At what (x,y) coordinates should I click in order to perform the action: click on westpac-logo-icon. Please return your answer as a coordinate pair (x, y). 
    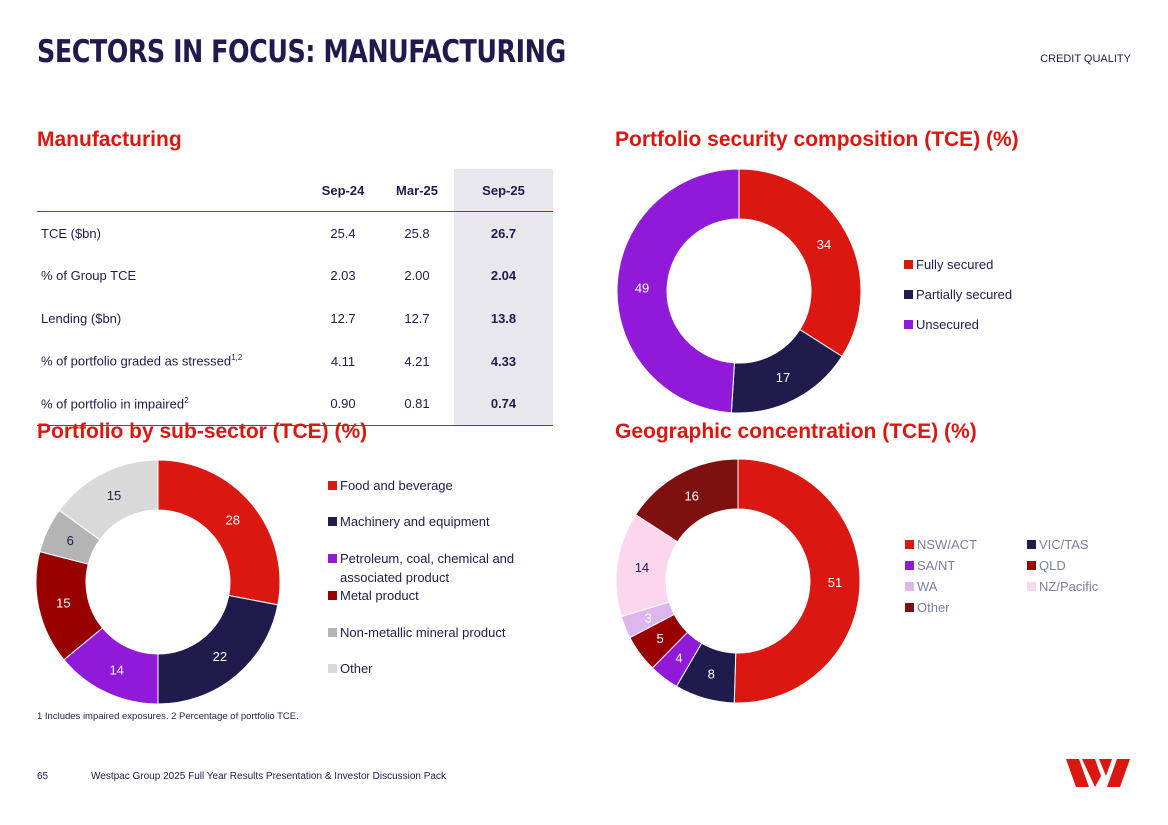
    Looking at the image, I should click on (1098, 773).